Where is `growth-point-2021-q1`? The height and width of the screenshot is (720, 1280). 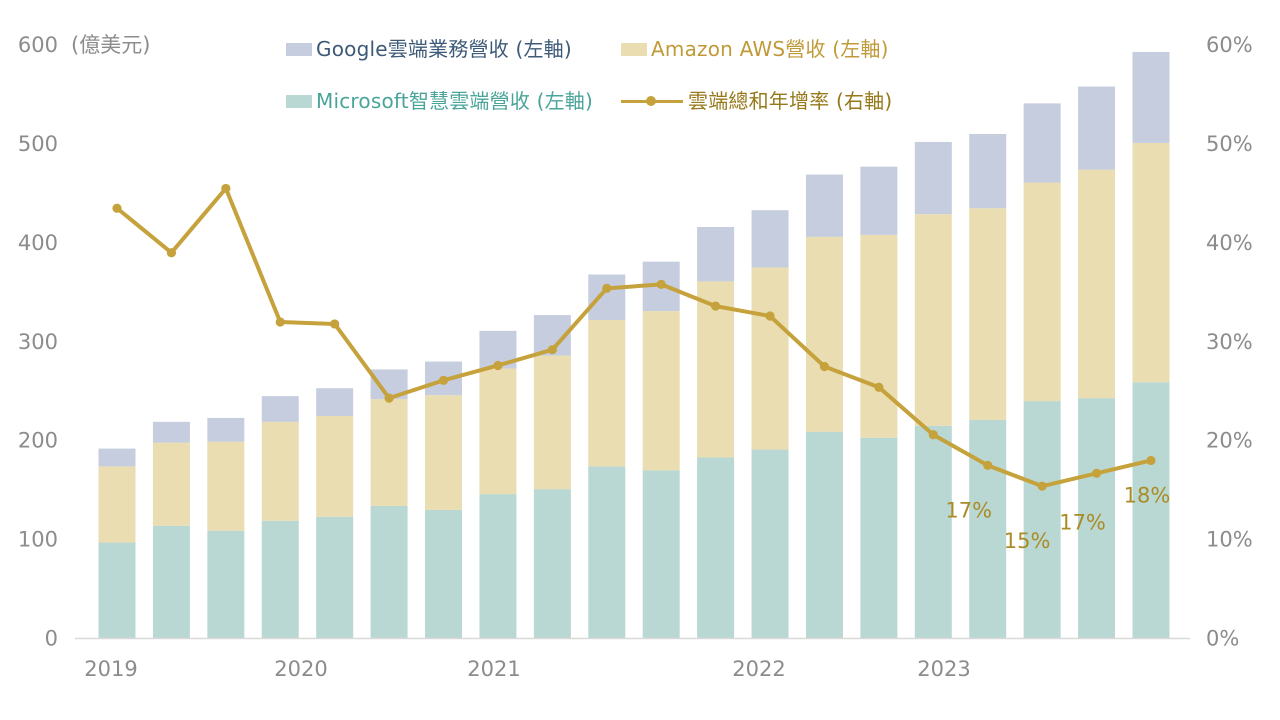
growth-point-2021-q1 is located at coordinates (552, 350).